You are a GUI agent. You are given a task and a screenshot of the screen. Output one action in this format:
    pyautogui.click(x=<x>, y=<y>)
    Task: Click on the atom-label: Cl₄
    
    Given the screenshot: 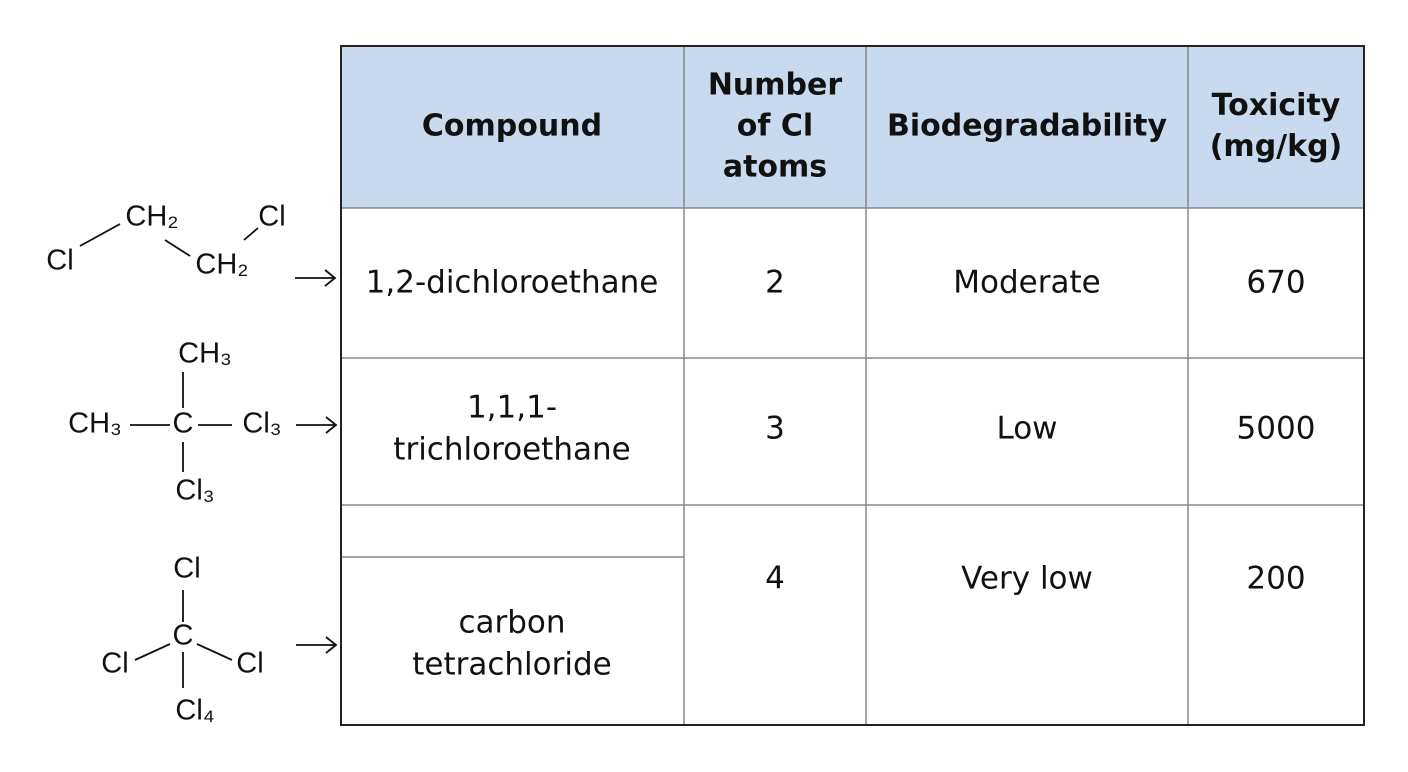 What is the action you would take?
    pyautogui.click(x=194, y=711)
    